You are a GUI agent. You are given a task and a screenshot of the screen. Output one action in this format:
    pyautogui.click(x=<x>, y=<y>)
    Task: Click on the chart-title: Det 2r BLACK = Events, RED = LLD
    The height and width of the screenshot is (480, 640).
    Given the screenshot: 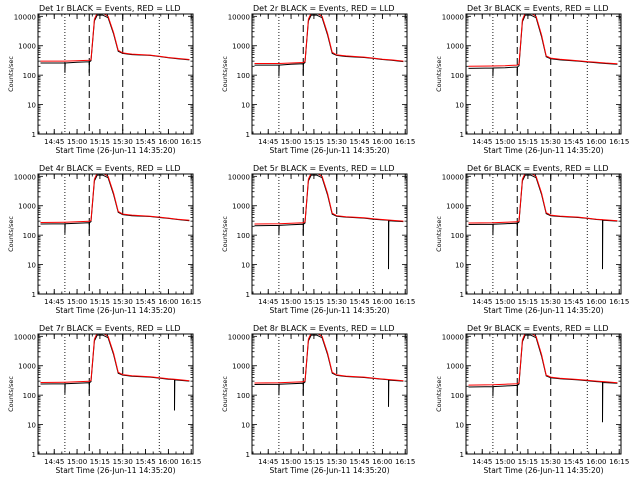 What is the action you would take?
    pyautogui.click(x=324, y=8)
    